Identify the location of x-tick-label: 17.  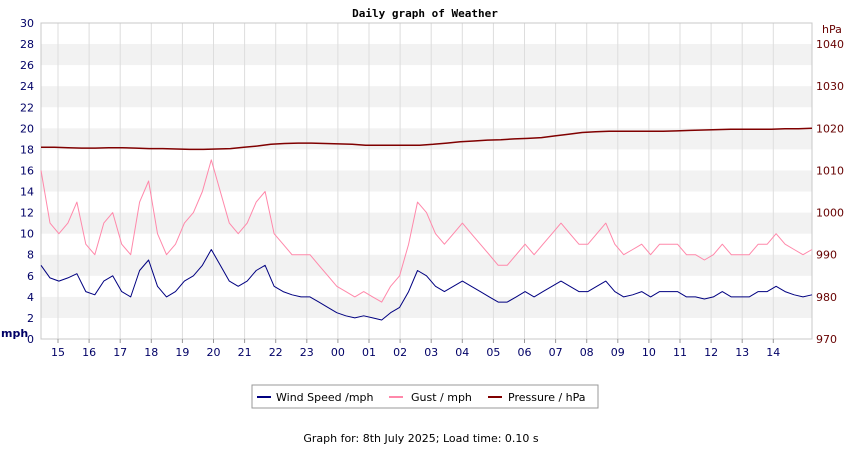
(120, 352).